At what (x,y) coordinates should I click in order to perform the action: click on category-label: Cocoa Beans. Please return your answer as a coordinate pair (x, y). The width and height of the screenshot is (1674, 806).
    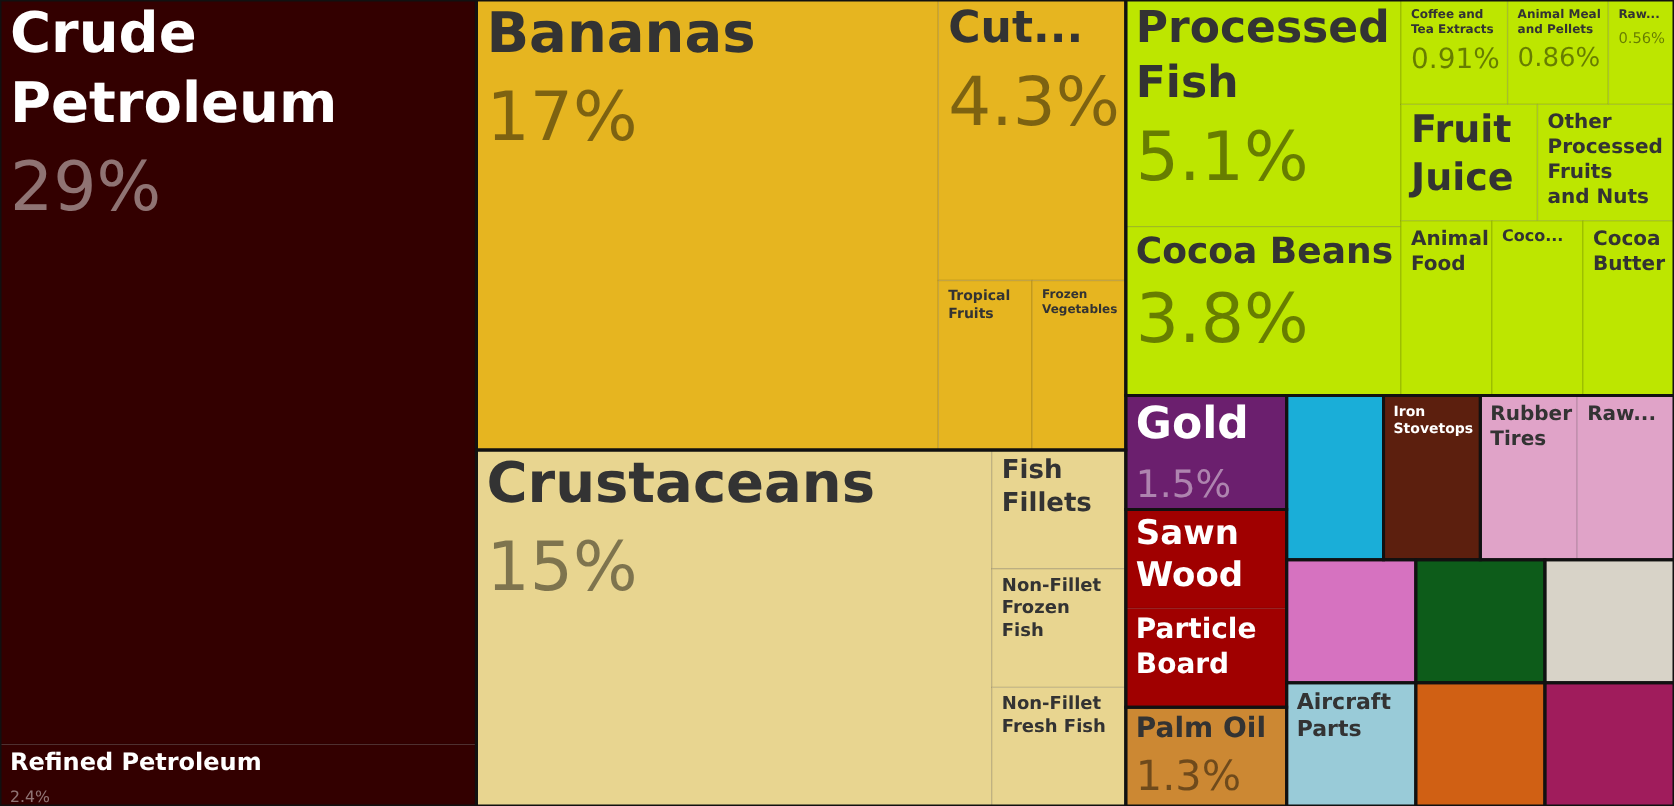
    Looking at the image, I should click on (1264, 251).